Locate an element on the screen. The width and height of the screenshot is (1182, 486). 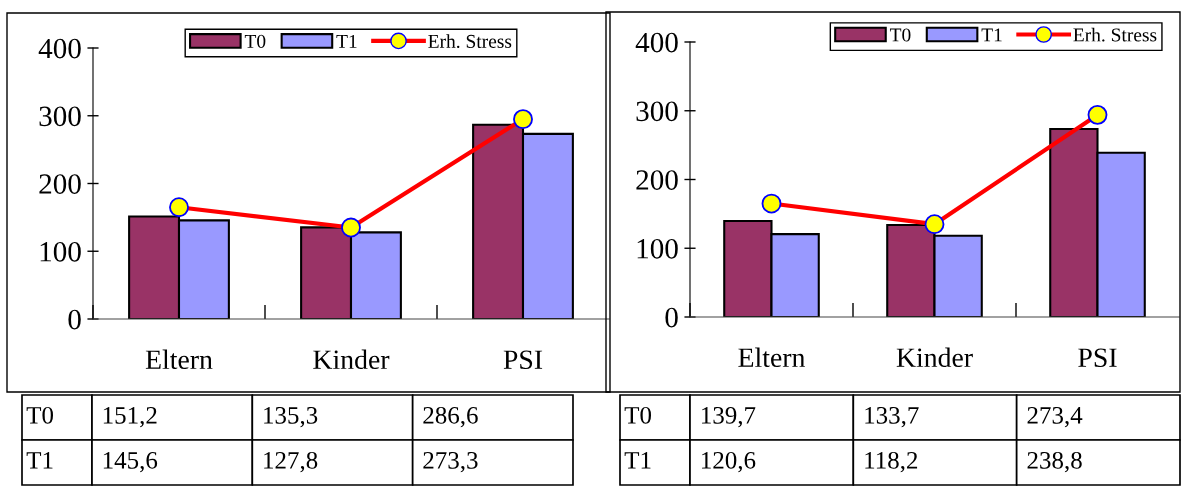
data-label: 118,2 is located at coordinates (891, 462).